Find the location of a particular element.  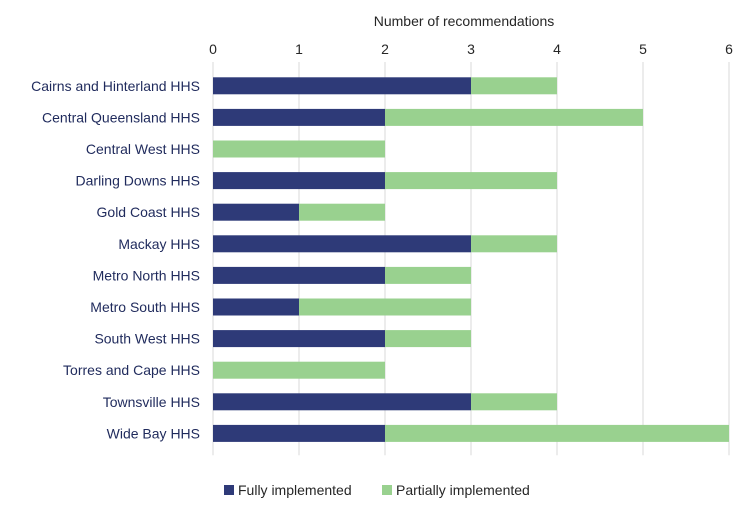

category-label-2: Central West HHS is located at coordinates (143, 149).